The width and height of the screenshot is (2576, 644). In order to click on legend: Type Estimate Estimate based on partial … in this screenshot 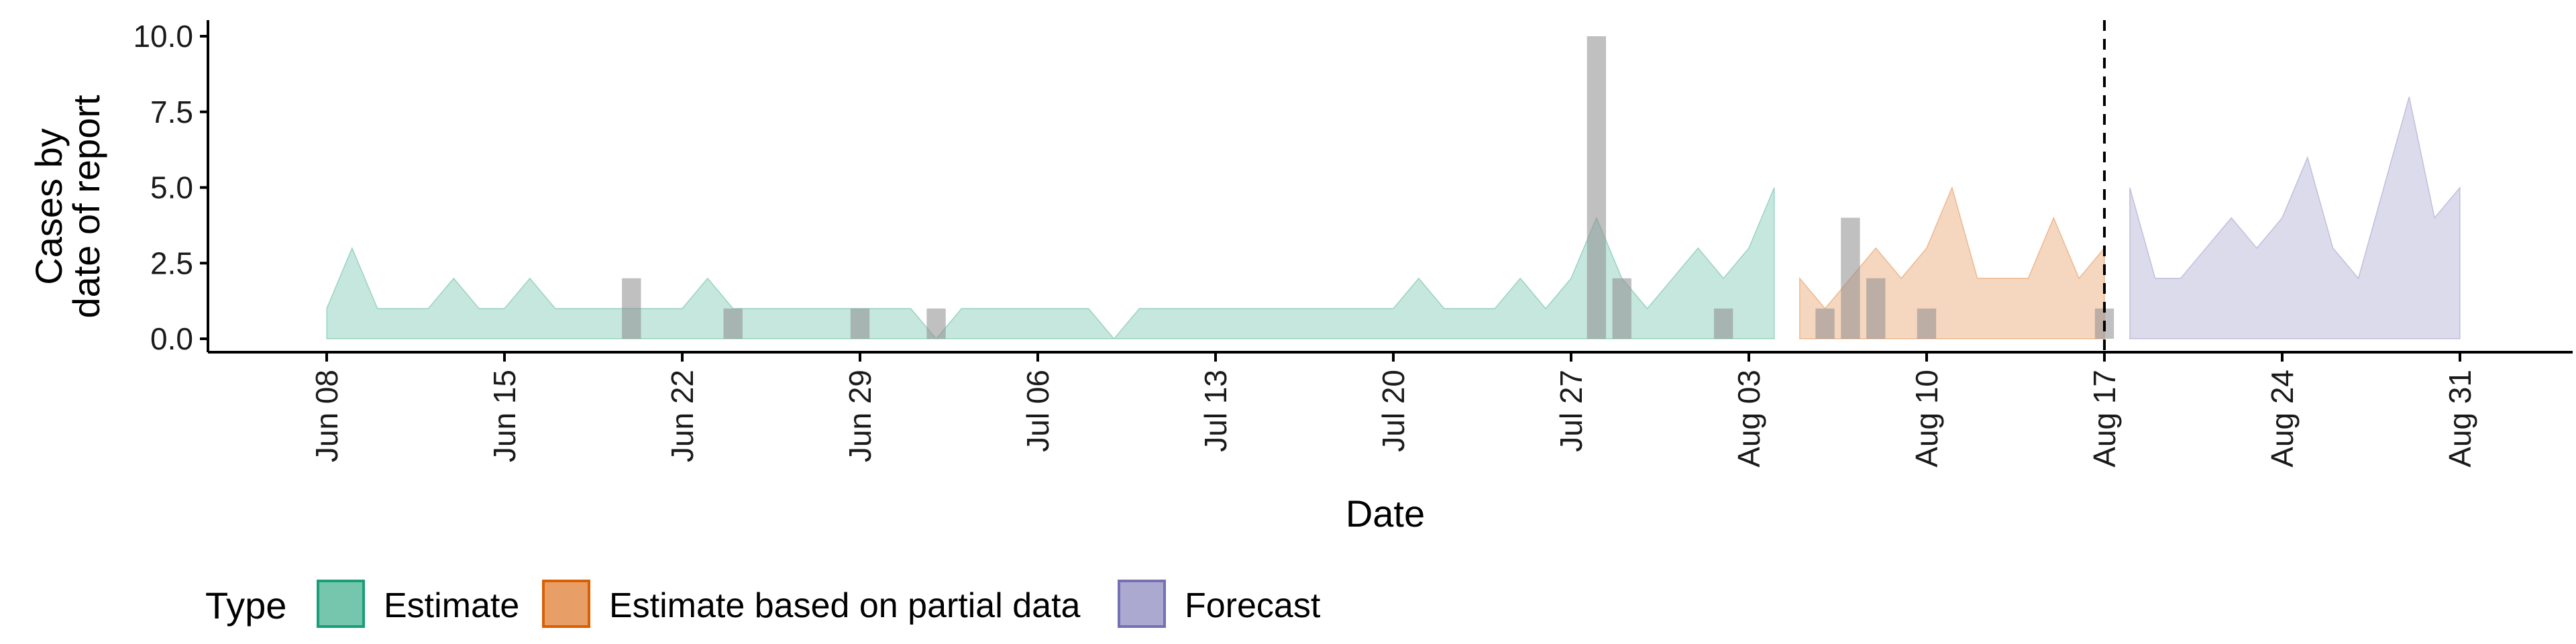, I will do `click(763, 604)`.